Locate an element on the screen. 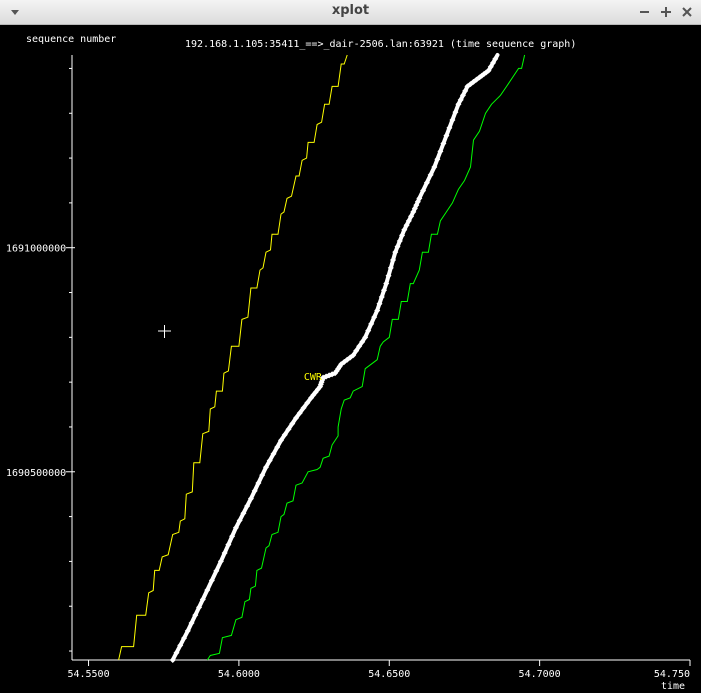 The image size is (701, 693). crosshair-cursor is located at coordinates (164, 331).